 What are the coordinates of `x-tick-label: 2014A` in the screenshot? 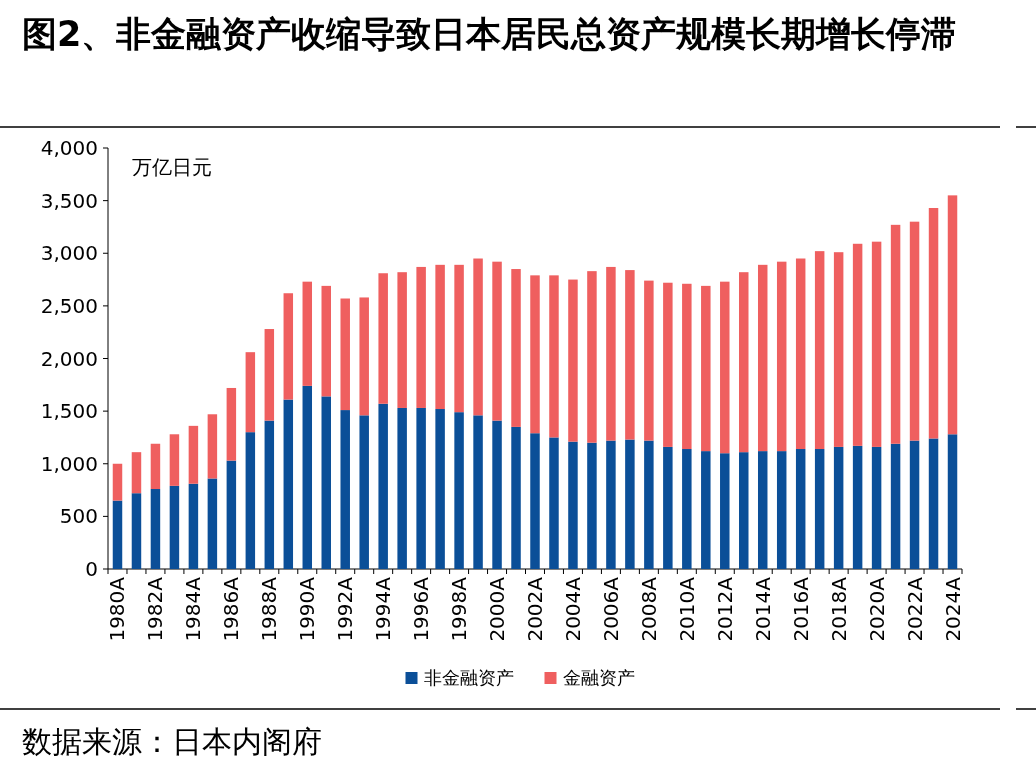 It's located at (762, 609).